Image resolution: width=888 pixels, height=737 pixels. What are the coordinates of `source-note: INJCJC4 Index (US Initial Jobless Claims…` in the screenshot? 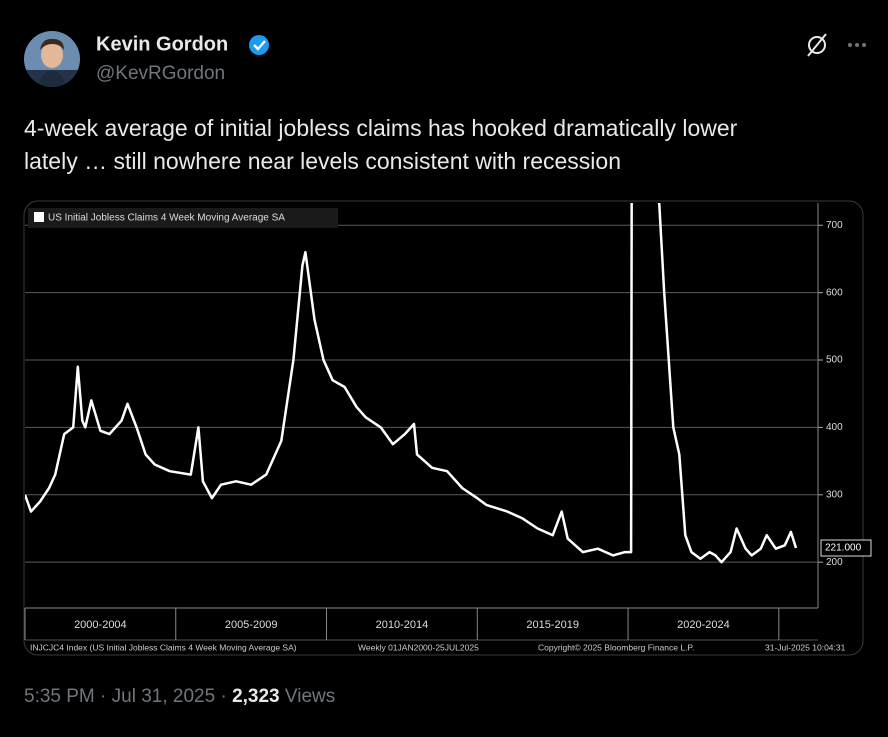 It's located at (163, 647).